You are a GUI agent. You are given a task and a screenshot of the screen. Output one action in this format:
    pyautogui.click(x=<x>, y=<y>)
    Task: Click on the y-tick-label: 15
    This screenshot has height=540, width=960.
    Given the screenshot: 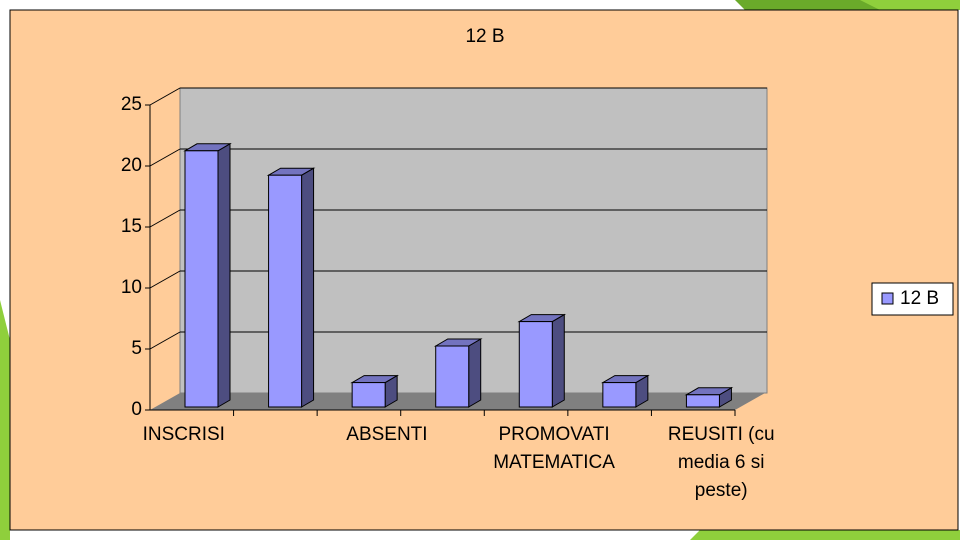 What is the action you would take?
    pyautogui.click(x=131, y=226)
    